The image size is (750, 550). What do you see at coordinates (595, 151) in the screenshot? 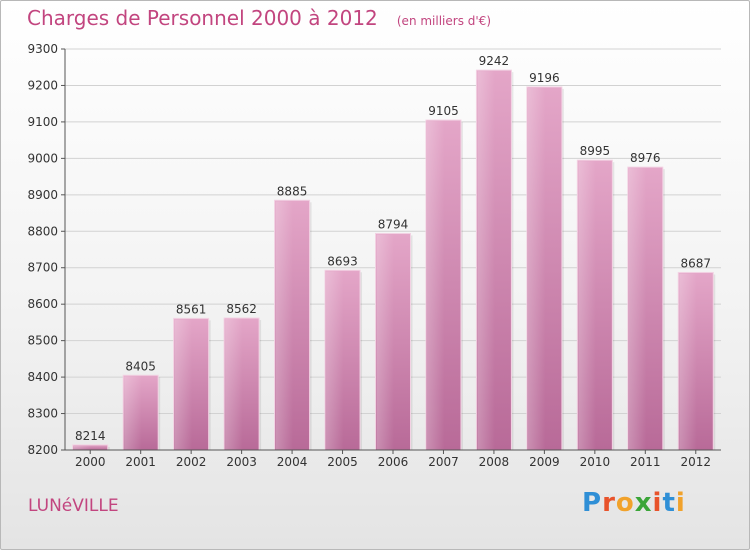
I see `data-label-2010: 8995` at bounding box center [595, 151].